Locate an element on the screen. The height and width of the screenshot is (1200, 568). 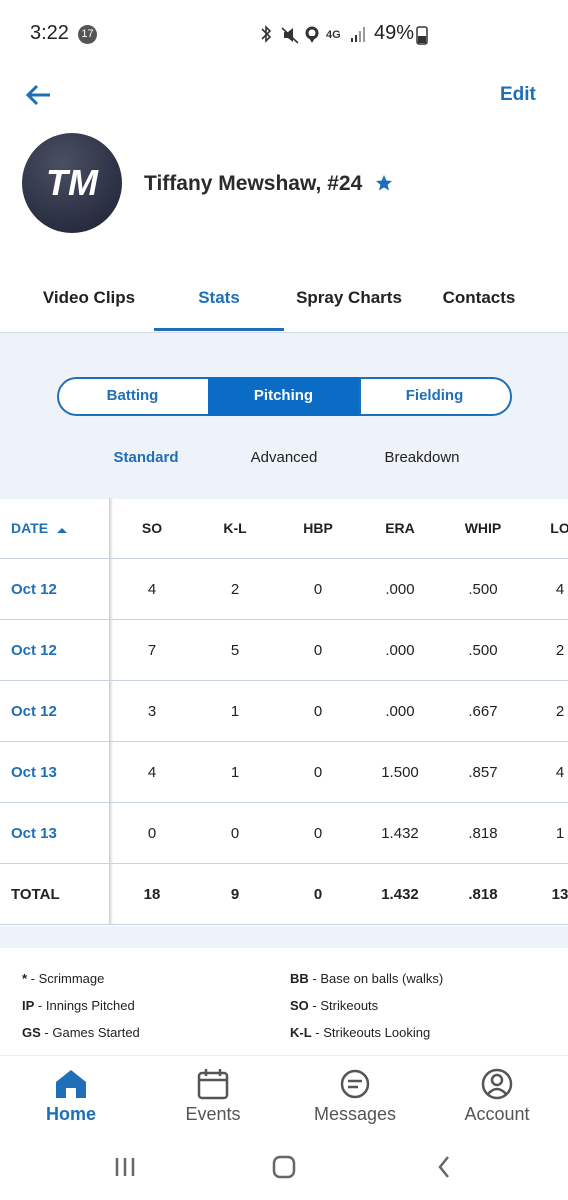
segment: Batting is located at coordinates (132, 395).